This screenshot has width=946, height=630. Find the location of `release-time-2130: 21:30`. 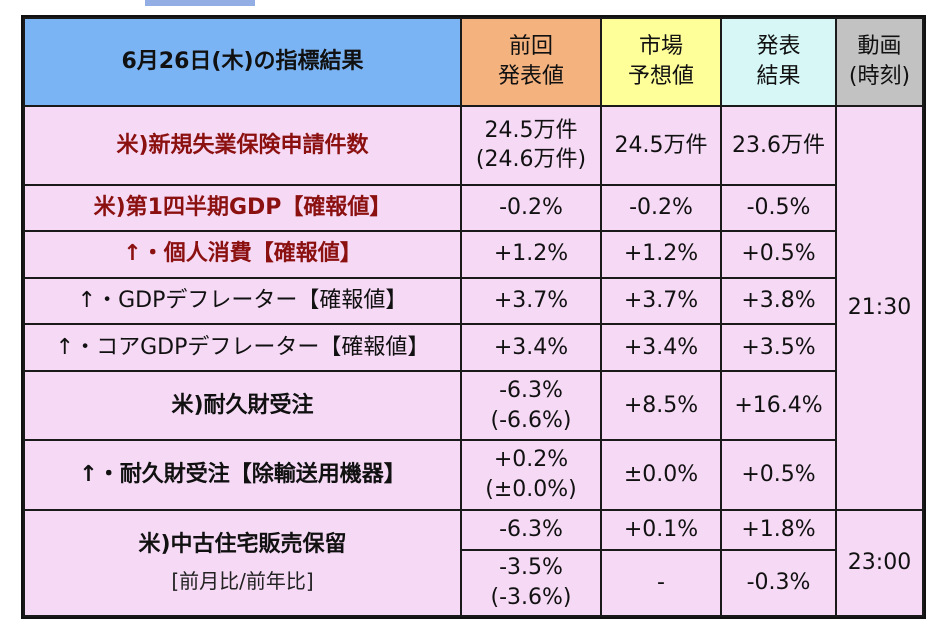

release-time-2130: 21:30 is located at coordinates (879, 308).